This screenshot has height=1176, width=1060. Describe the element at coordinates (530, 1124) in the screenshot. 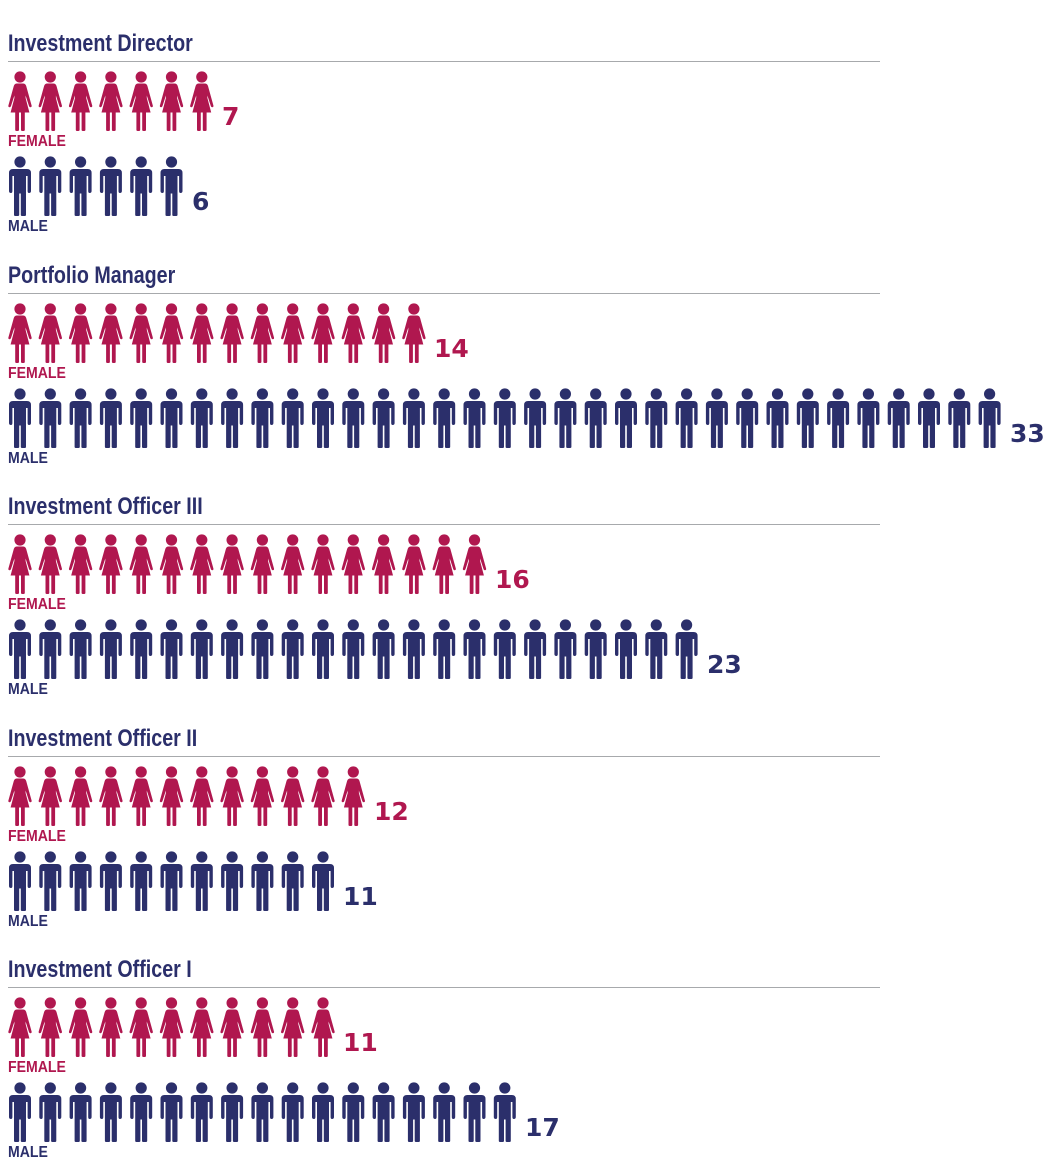

I see `male-row: 17 MALE` at that location.